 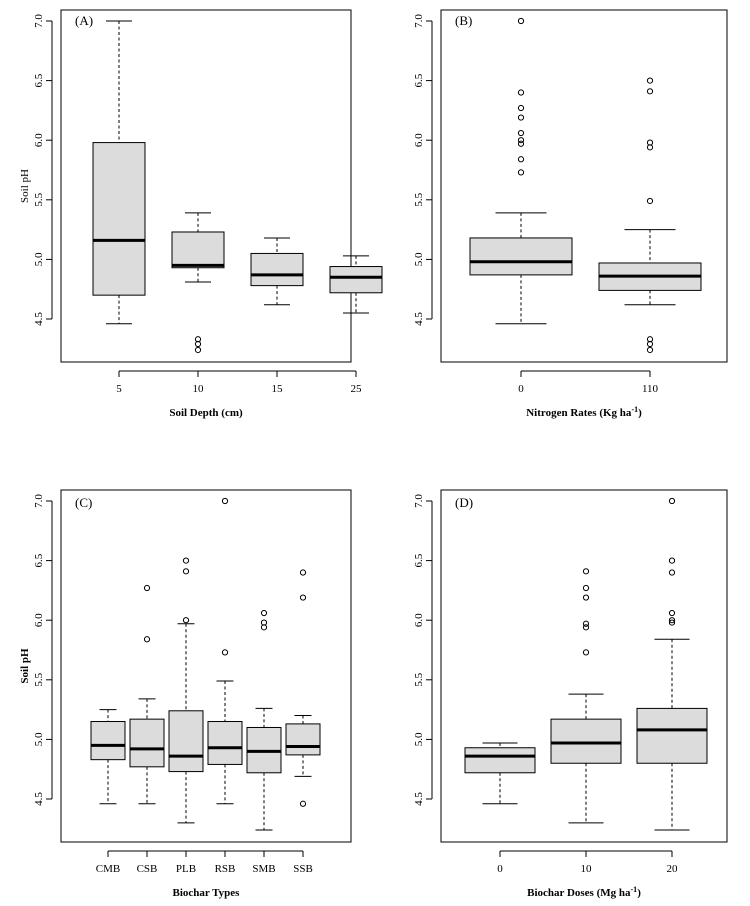 What do you see at coordinates (419, 80) in the screenshot?
I see `panel-b-ytick-label: 6.5` at bounding box center [419, 80].